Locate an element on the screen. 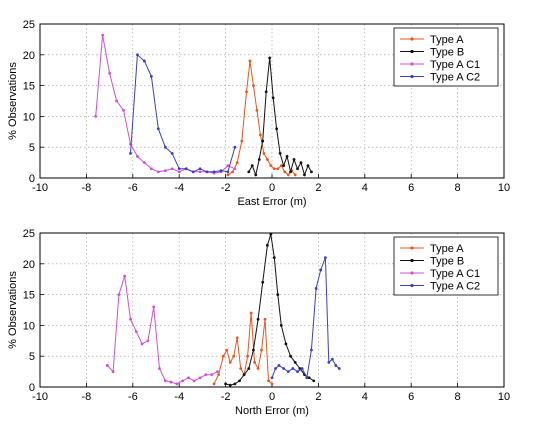 This screenshot has height=432, width=540. legend-label: Type B is located at coordinates (447, 262).